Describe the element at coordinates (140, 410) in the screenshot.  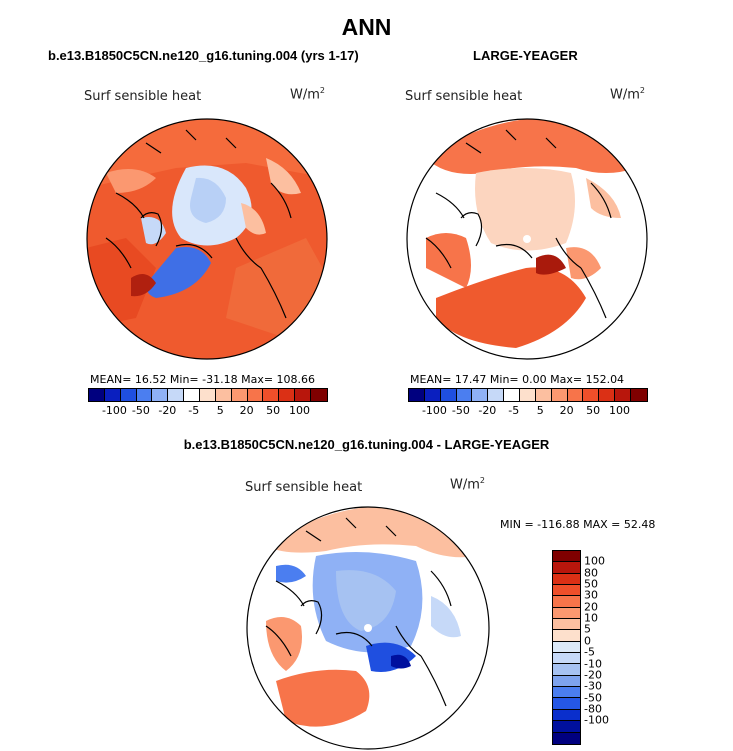
I see `panel1-colorbar-tick-label: -50` at that location.